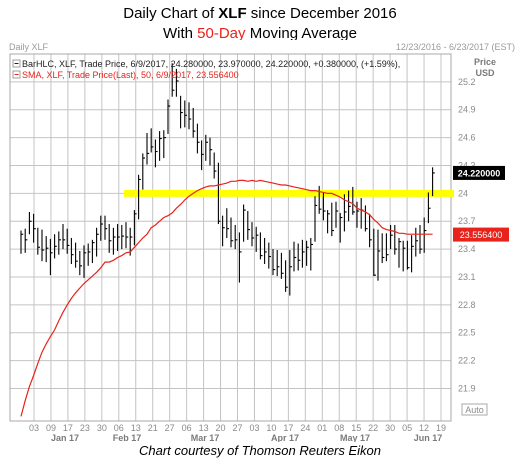 This screenshot has height=471, width=520. I want to click on auto-scale-button, so click(474, 409).